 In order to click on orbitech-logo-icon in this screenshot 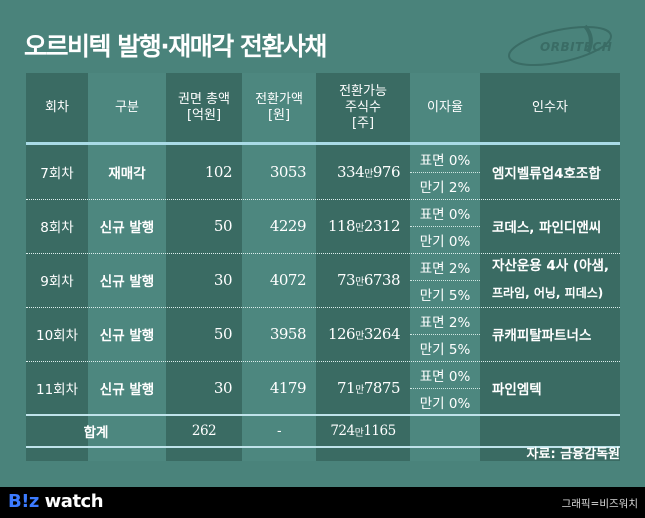, I will do `click(560, 45)`.